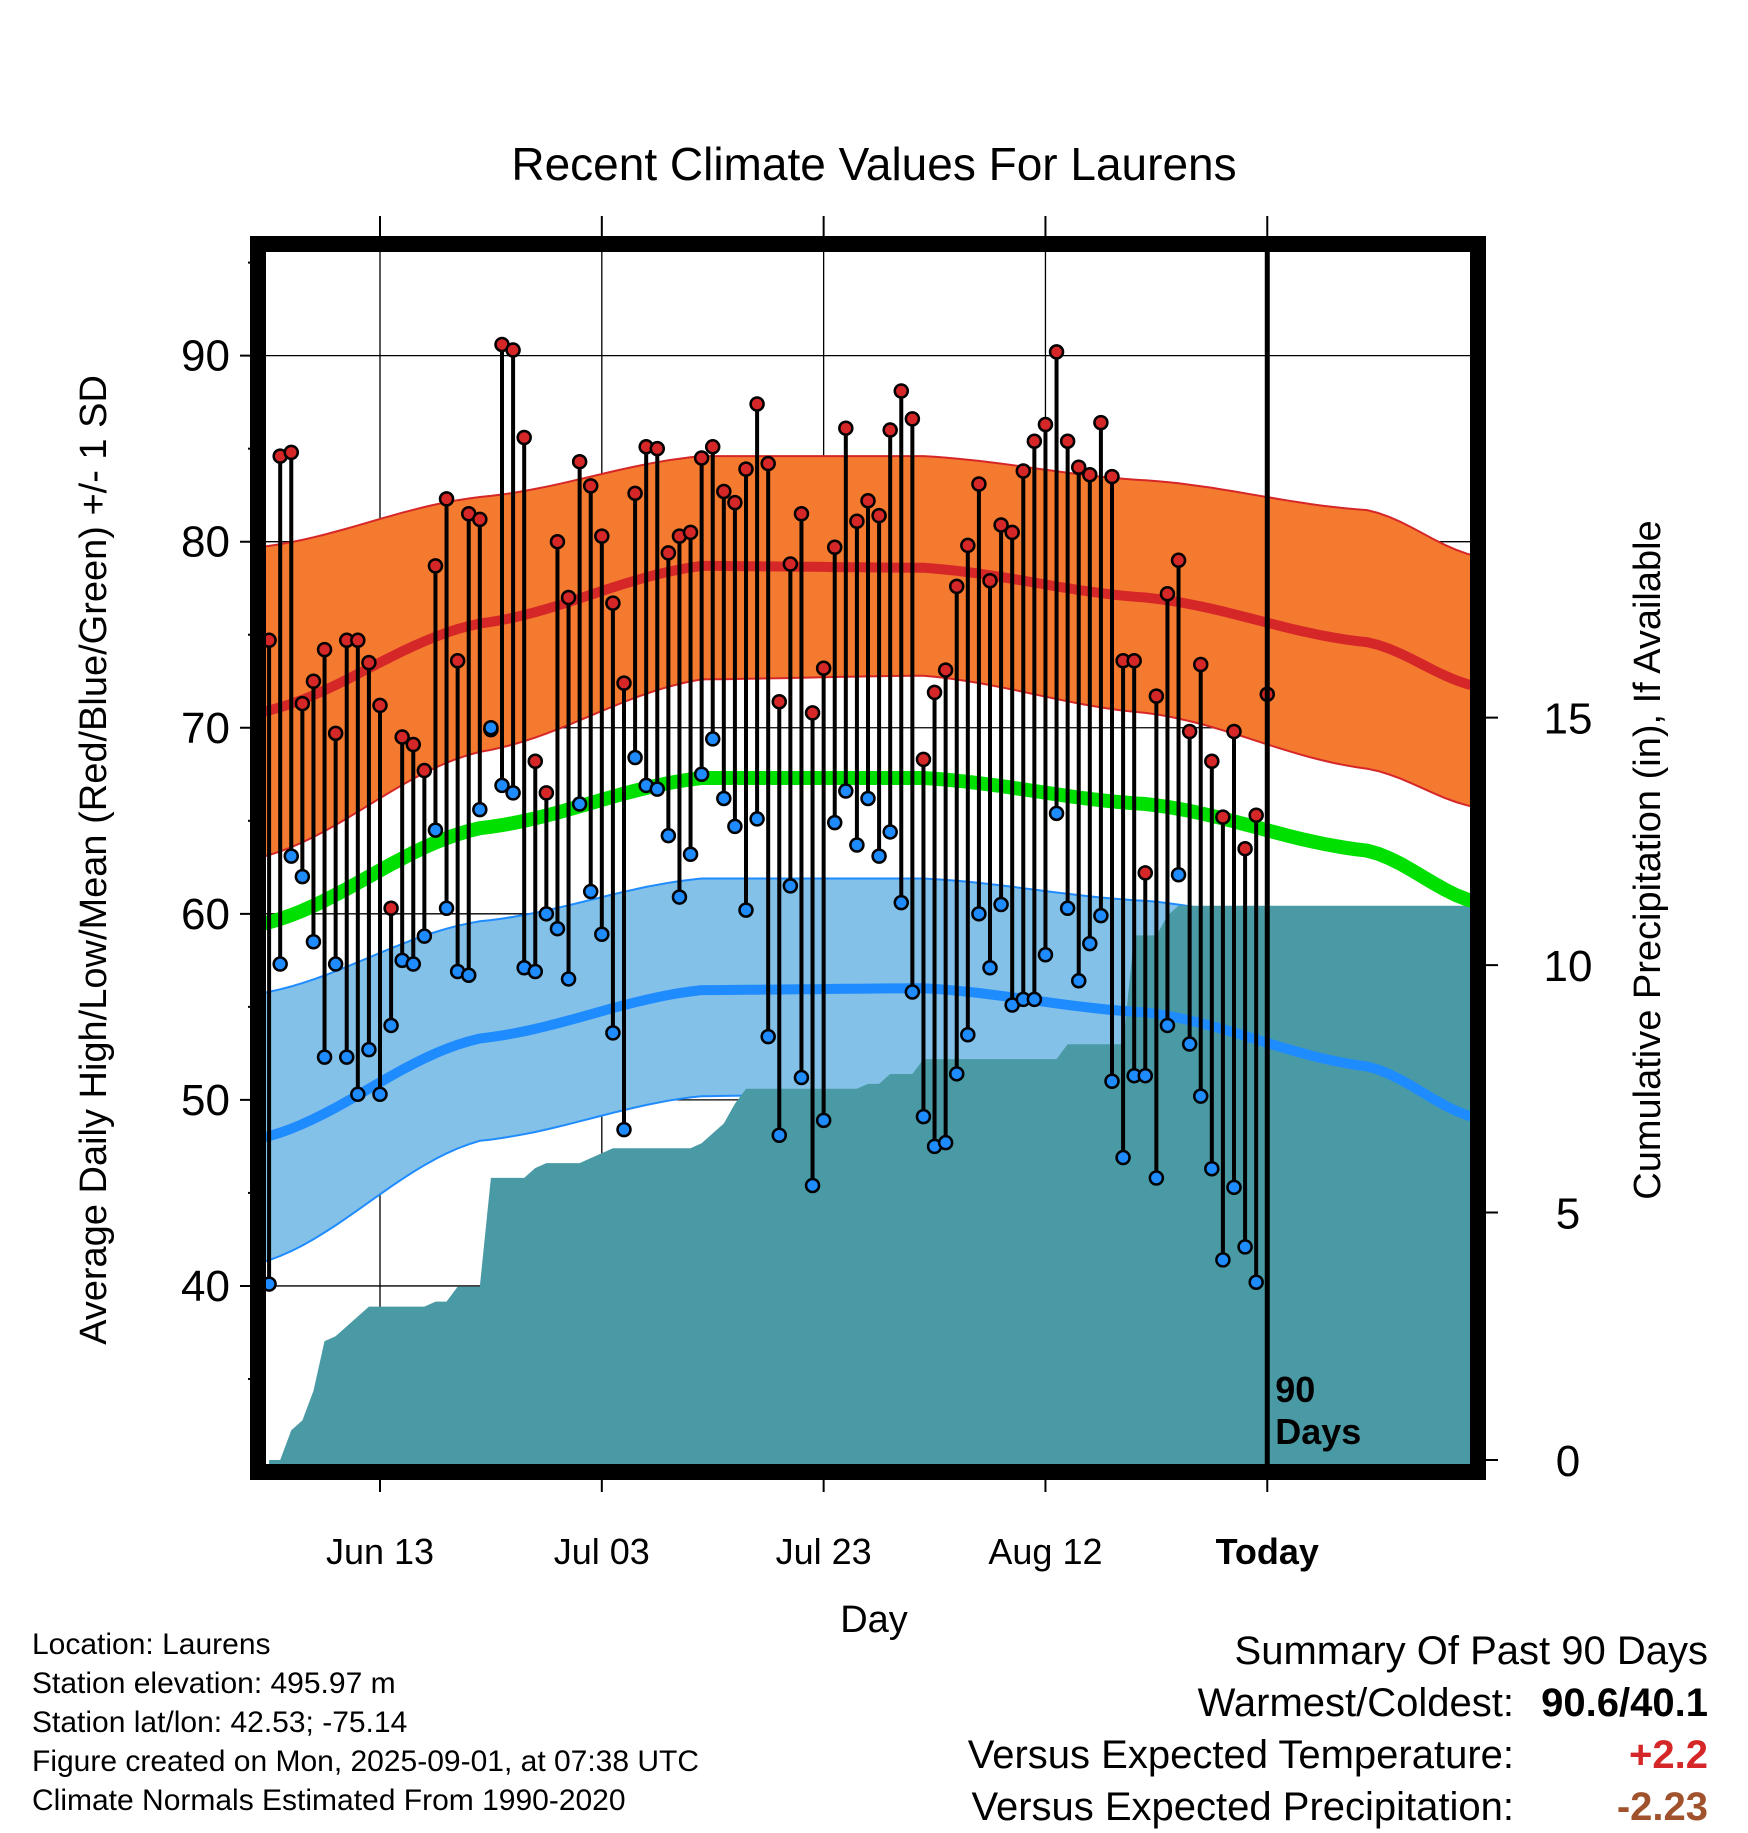 The image size is (1748, 1833). Describe the element at coordinates (868, 506) in the screenshot. I see `high-upper-edge` at that location.